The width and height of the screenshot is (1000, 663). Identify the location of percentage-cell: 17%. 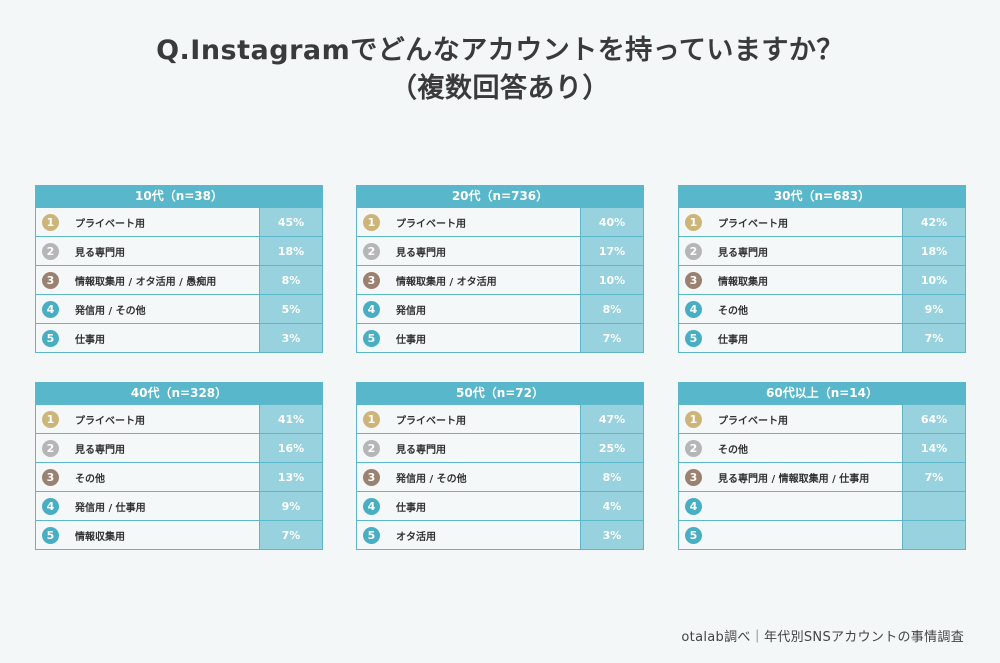
(612, 251).